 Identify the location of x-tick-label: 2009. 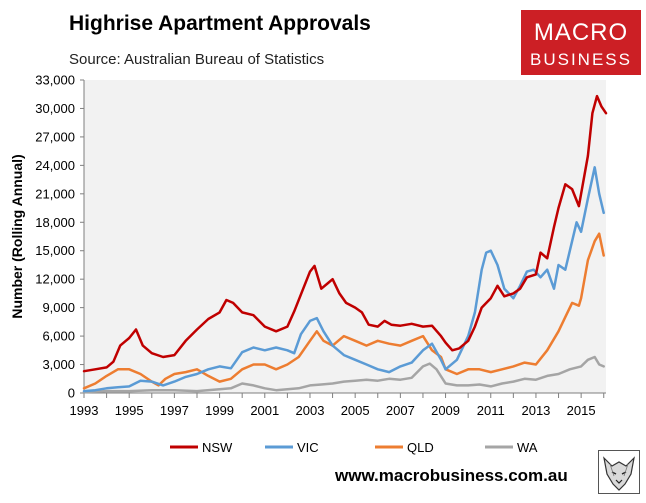
(445, 410).